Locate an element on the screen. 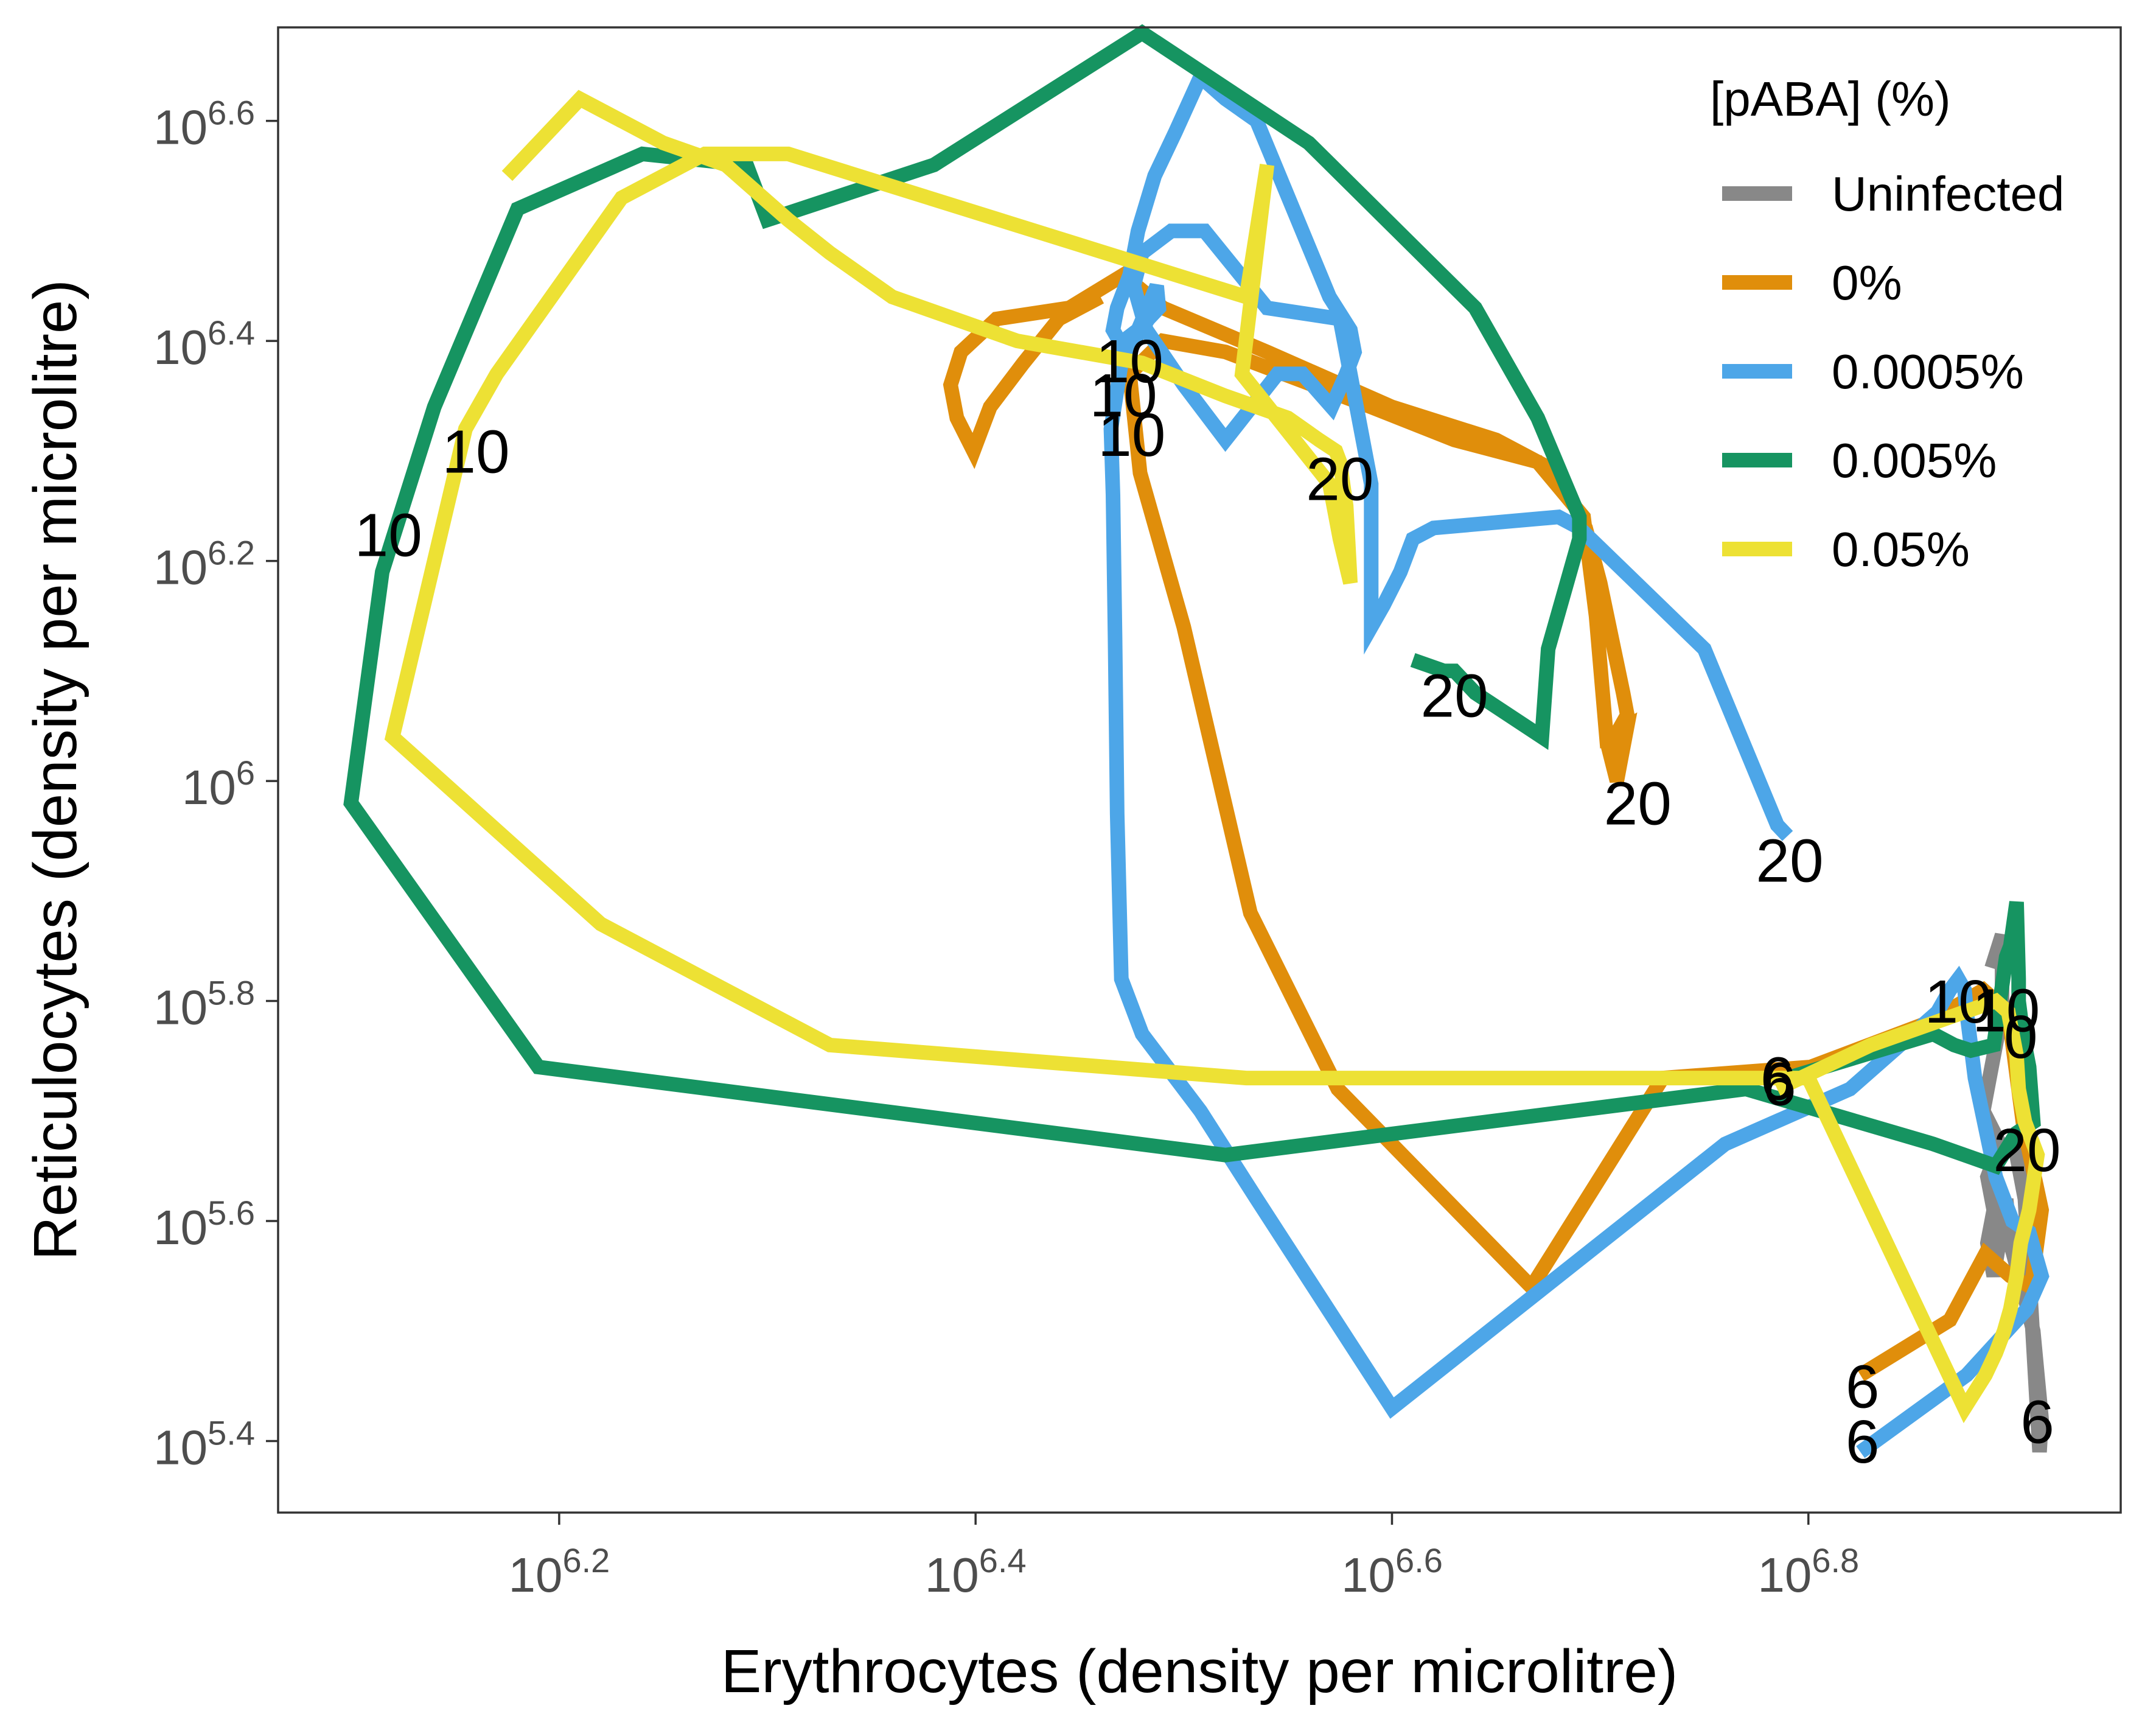  y-tick-label: 106.2 is located at coordinates (204, 564).